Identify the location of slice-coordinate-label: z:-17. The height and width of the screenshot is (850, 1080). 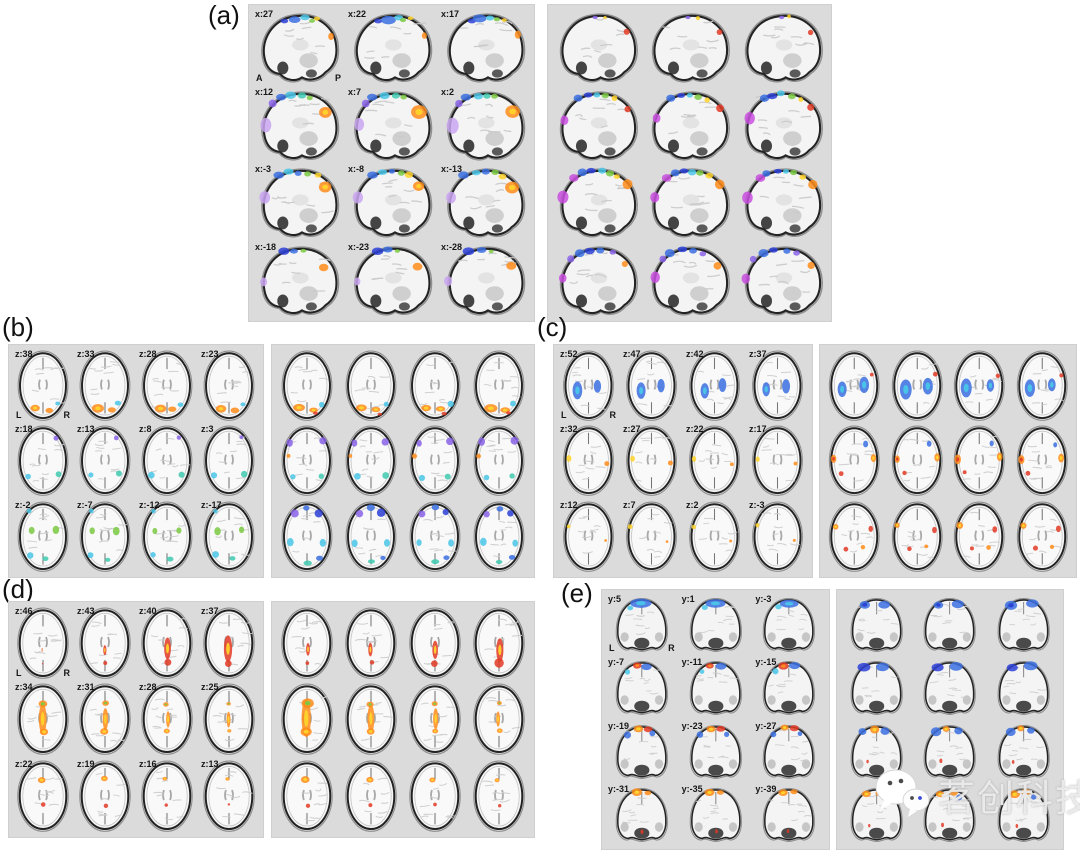
(211, 504).